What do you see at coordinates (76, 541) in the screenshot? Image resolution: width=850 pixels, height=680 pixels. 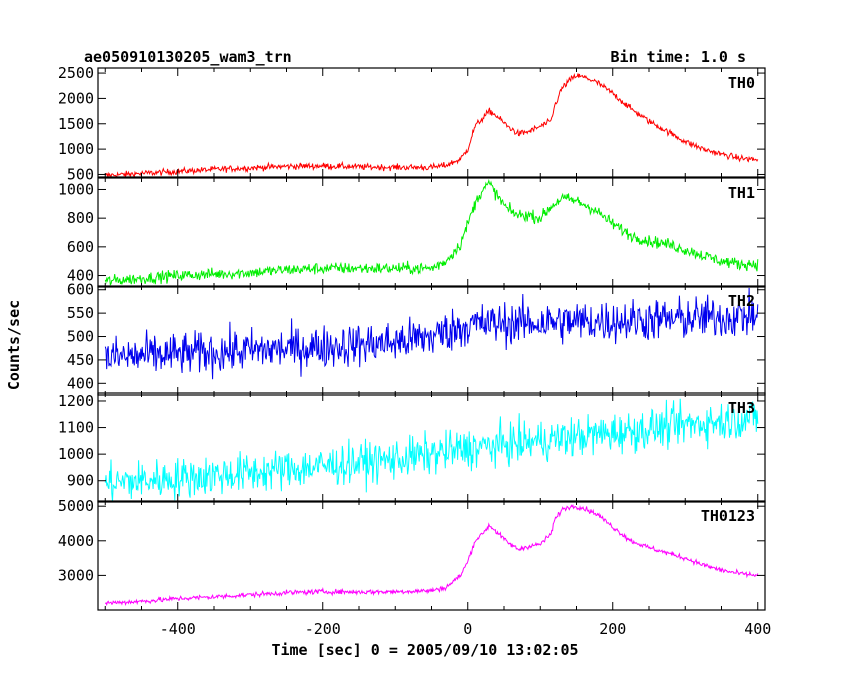 I see `y-tick-label: 4000` at bounding box center [76, 541].